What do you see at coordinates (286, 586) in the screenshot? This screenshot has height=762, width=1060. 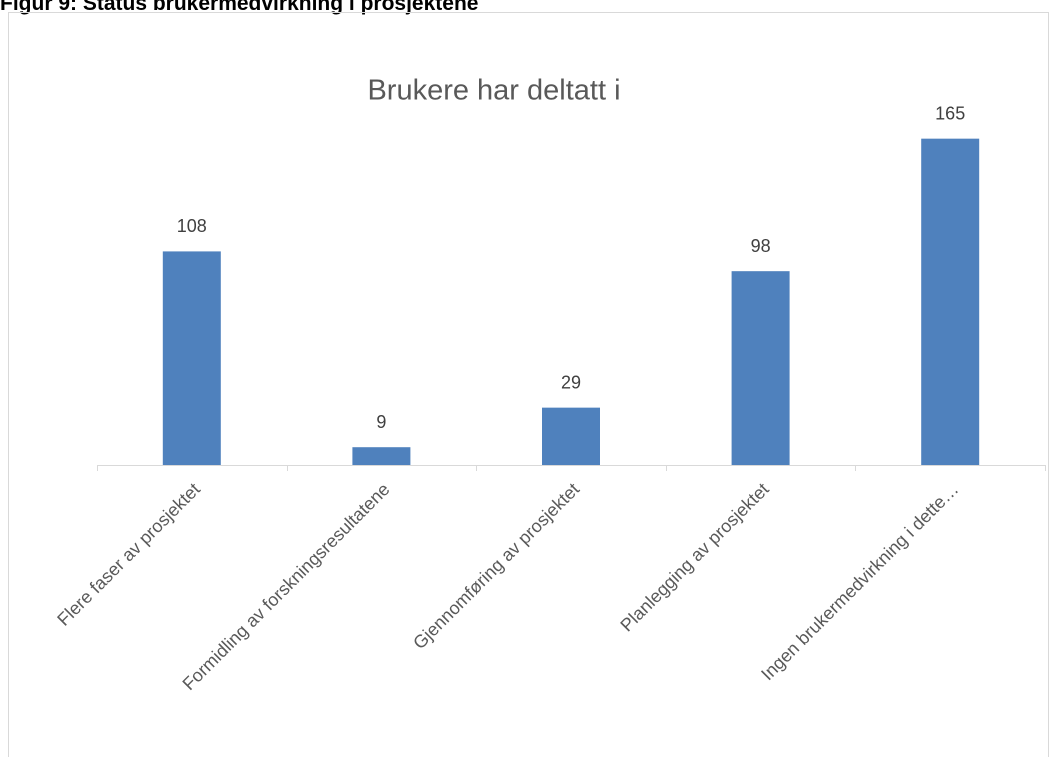 I see `x-tick-label: Formidling av forskningsresultatene` at bounding box center [286, 586].